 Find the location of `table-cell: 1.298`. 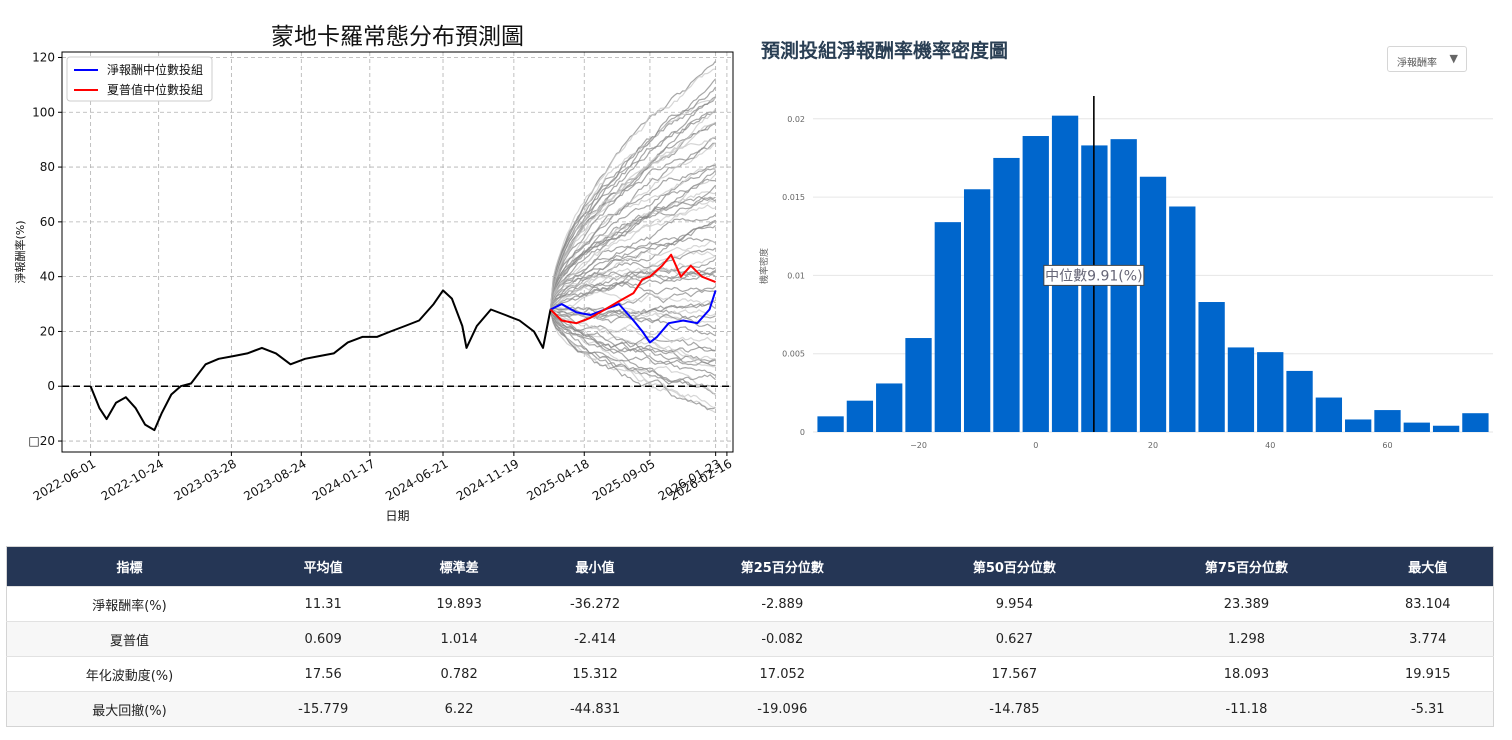

table-cell: 1.298 is located at coordinates (1246, 639).